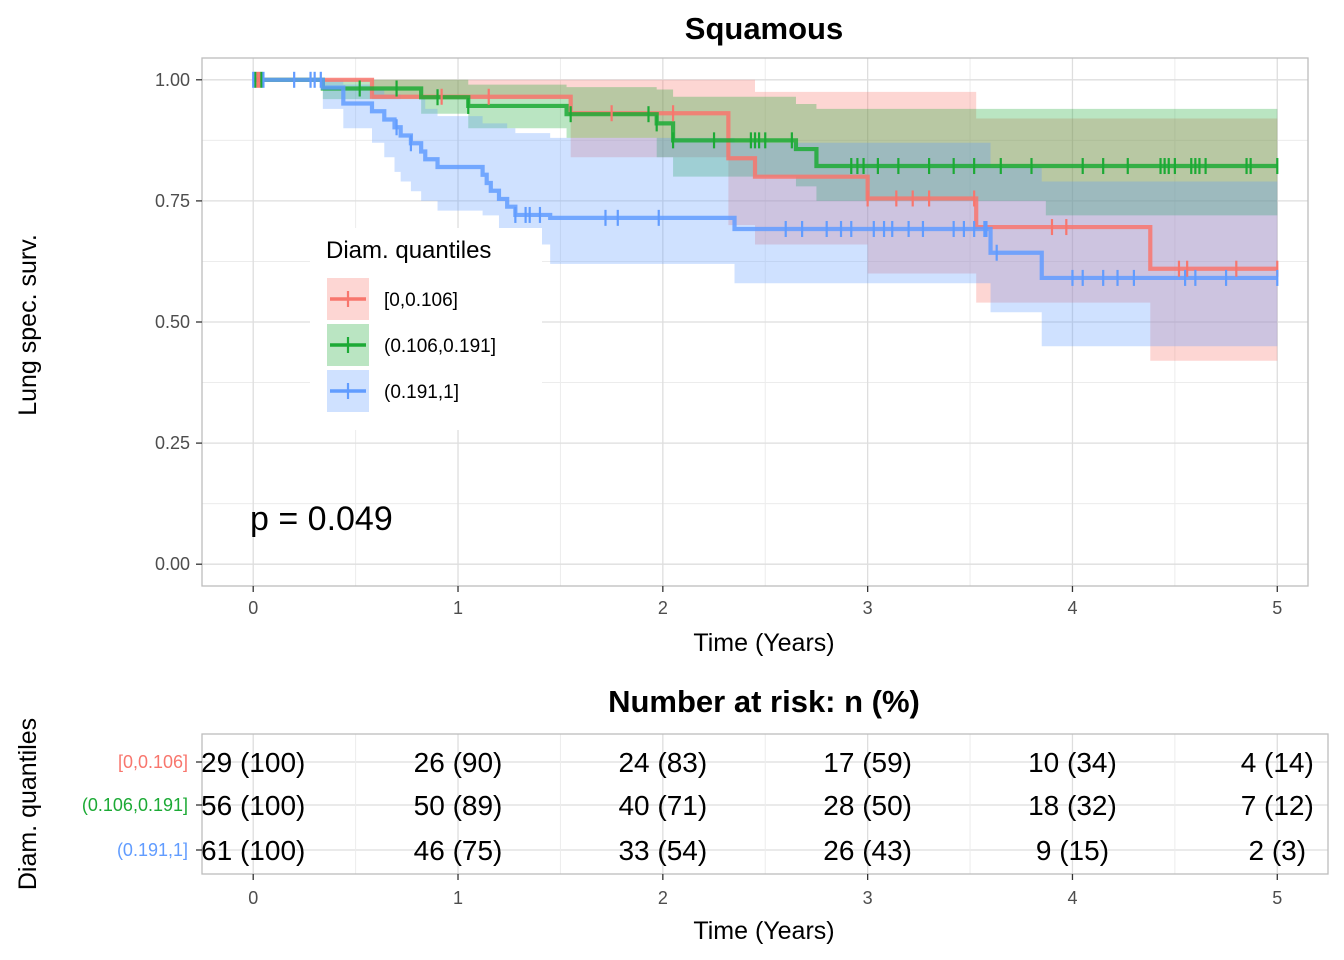 The image size is (1344, 960). I want to click on y-tick-label: 0.25, so click(172, 443).